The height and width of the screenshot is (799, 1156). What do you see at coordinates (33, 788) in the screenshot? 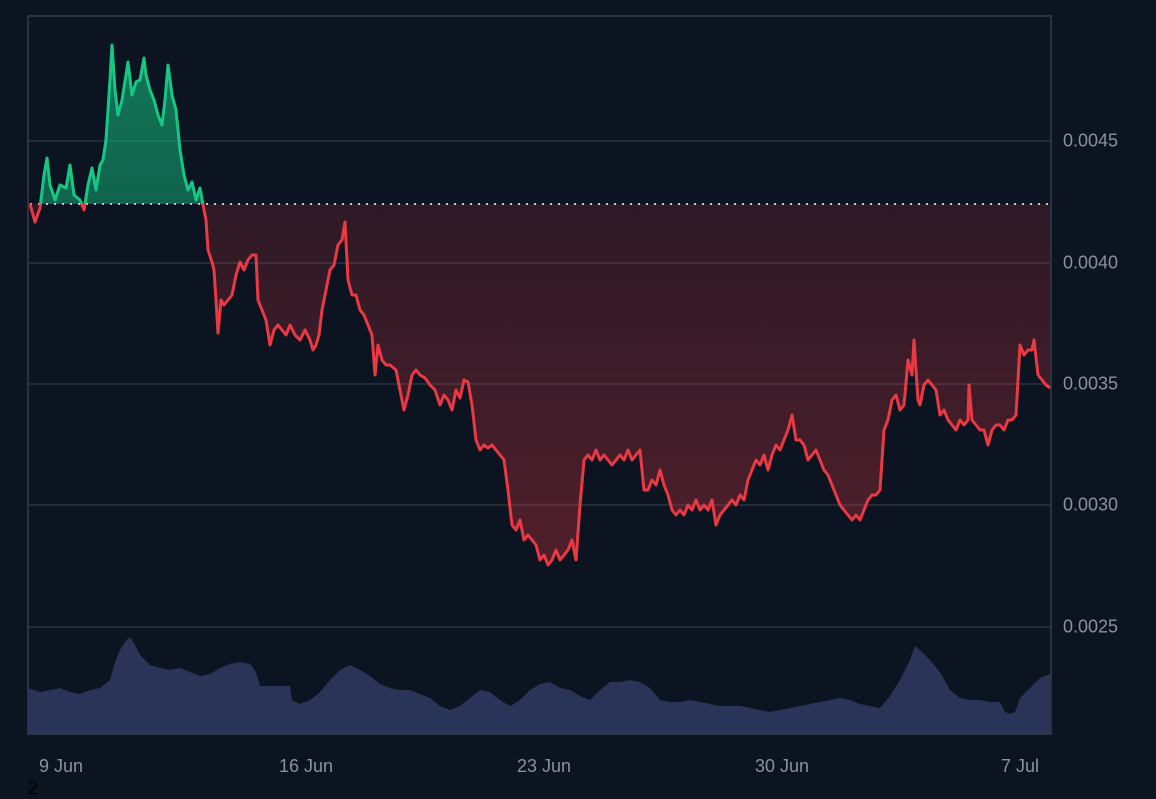
I see `corner-text: 2` at bounding box center [33, 788].